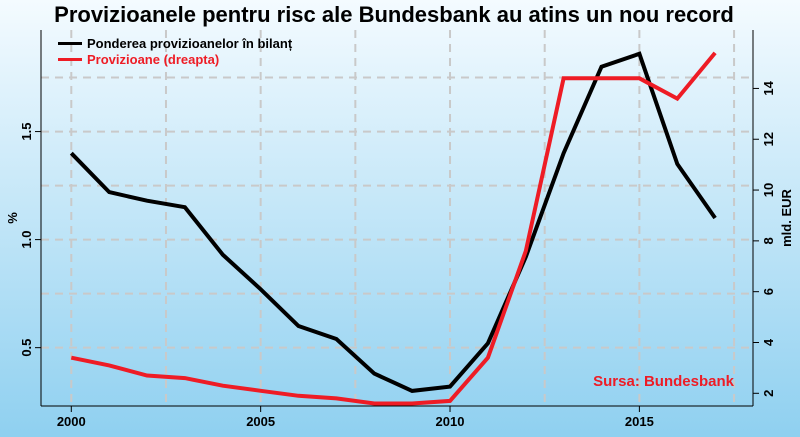 The width and height of the screenshot is (800, 437). I want to click on x-tick-label: 2010, so click(450, 421).